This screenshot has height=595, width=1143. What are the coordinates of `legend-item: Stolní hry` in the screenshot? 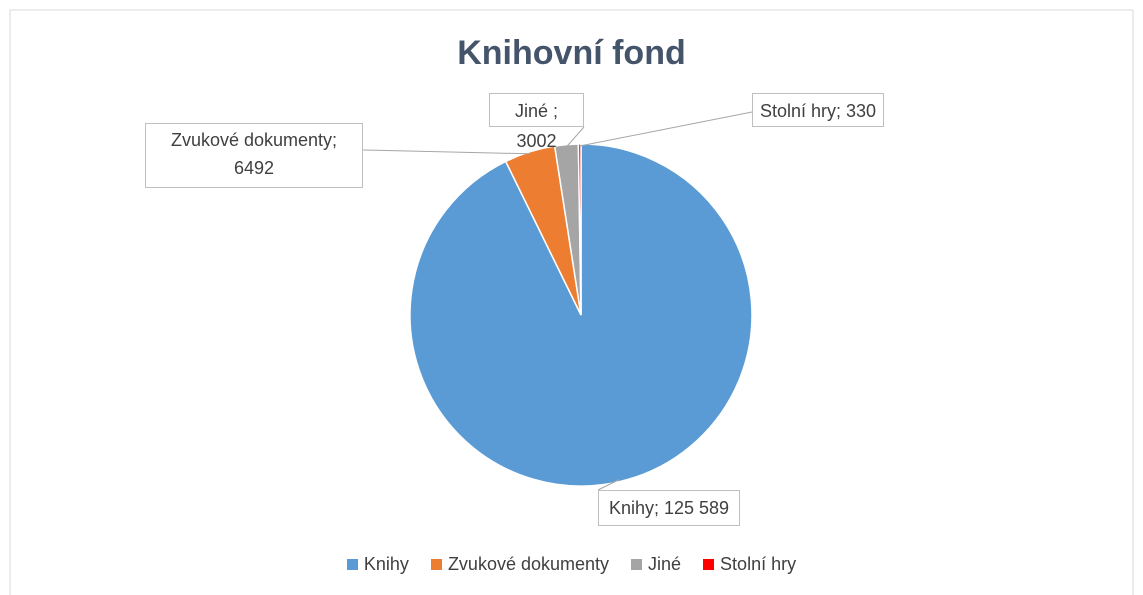 It's located at (749, 564).